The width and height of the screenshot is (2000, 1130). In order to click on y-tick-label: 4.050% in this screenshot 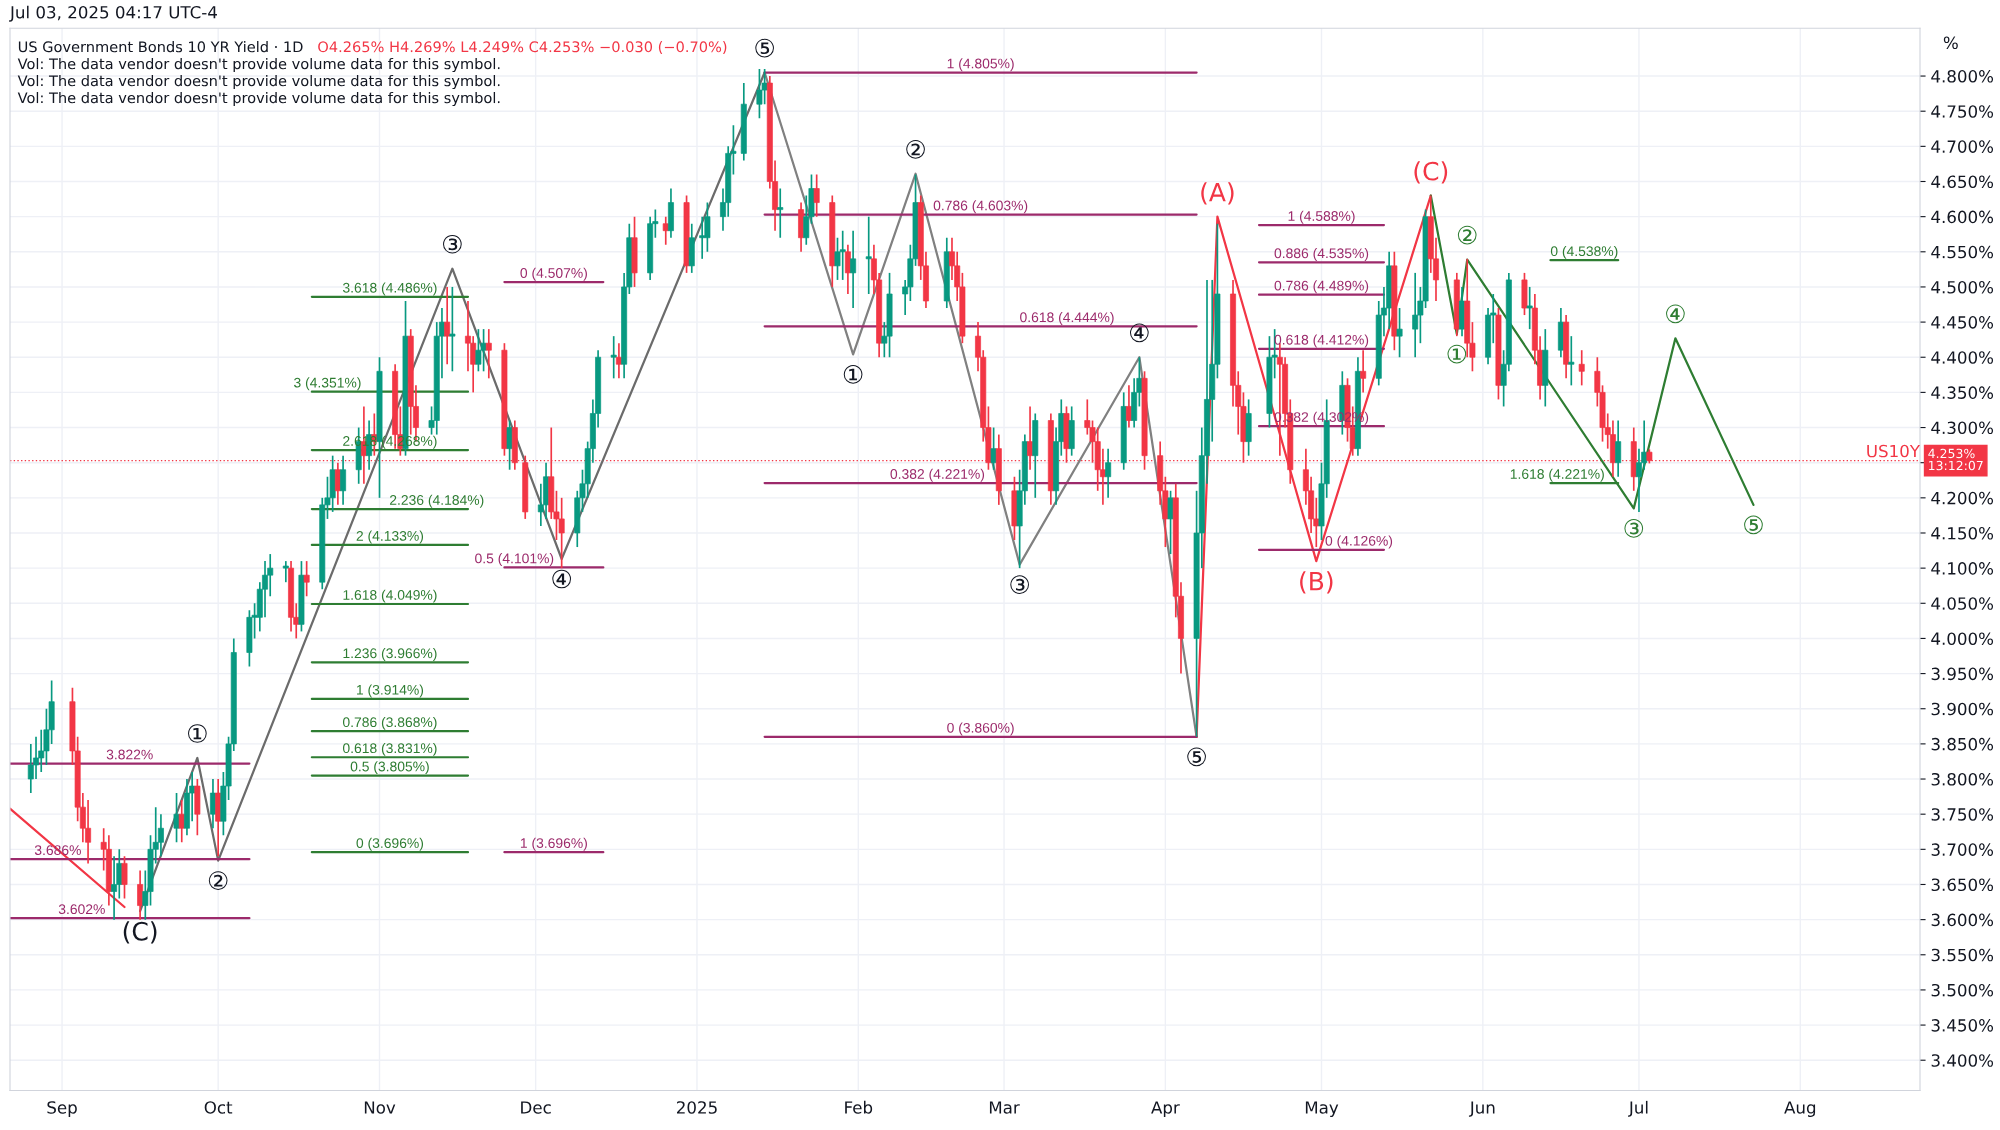, I will do `click(1962, 603)`.